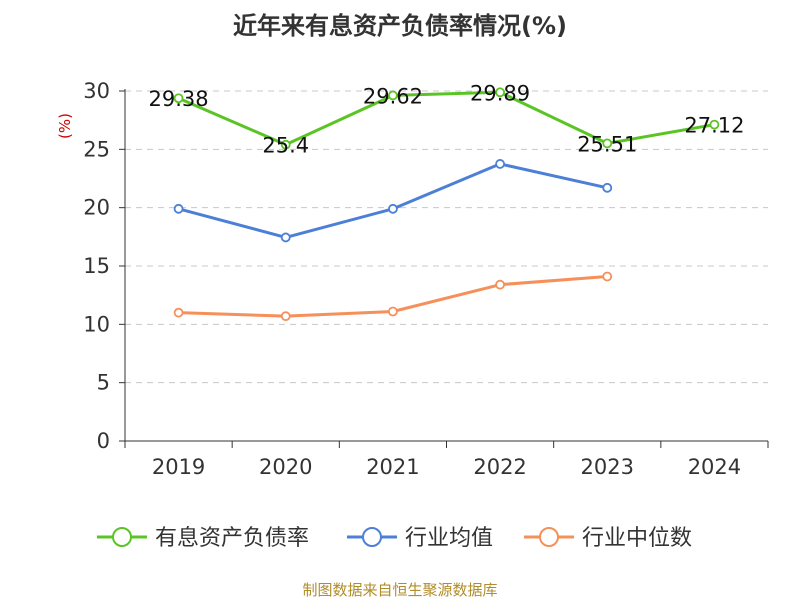 The width and height of the screenshot is (800, 600). I want to click on legend: 有息资产负债率 行业均值 行业中位数, so click(394, 538).